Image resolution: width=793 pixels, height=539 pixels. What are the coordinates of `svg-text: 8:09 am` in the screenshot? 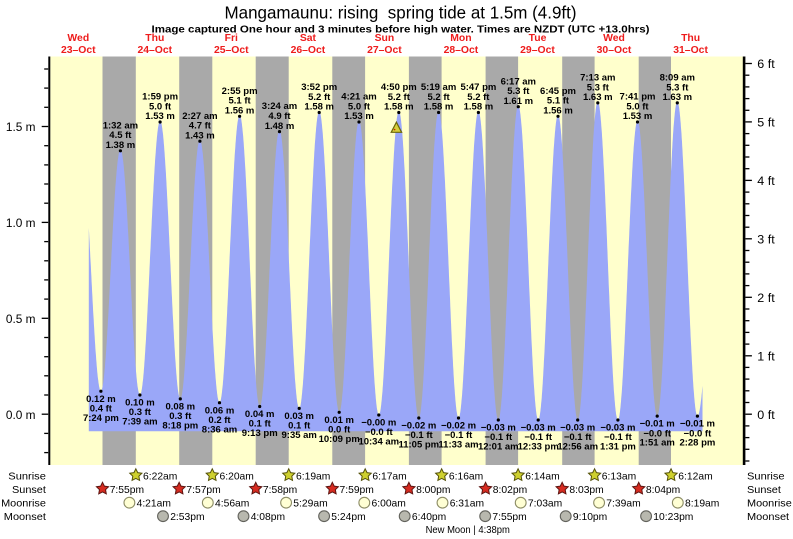 It's located at (677, 78).